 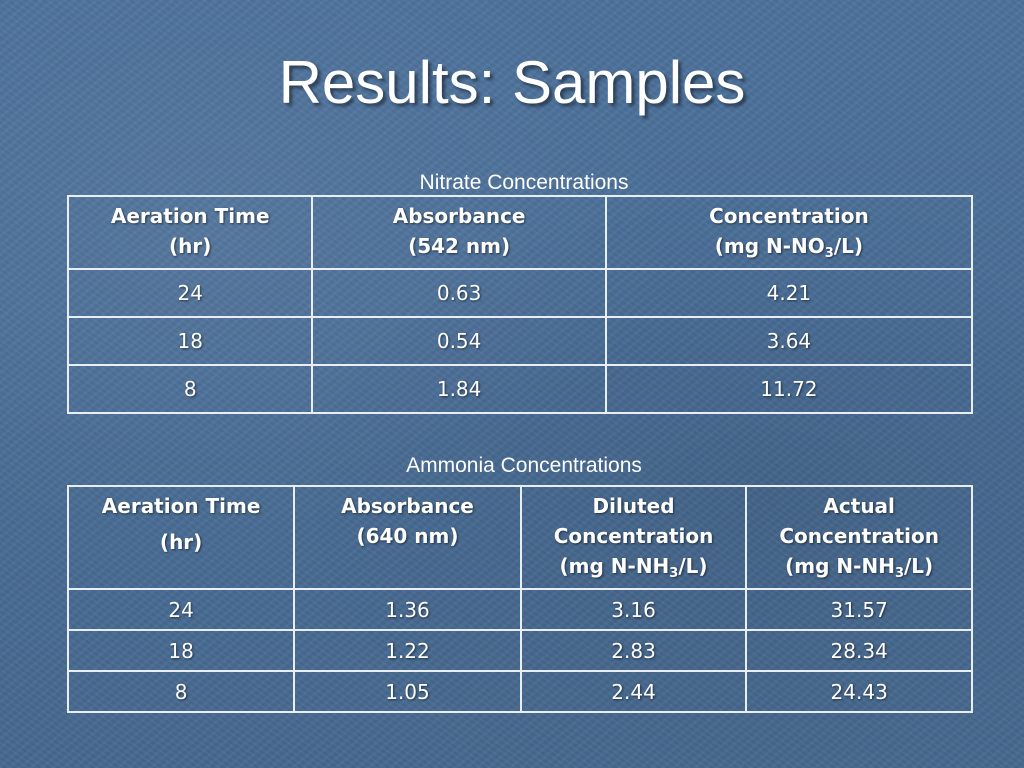 I want to click on cell-absorbance: 1.05, so click(x=407, y=691).